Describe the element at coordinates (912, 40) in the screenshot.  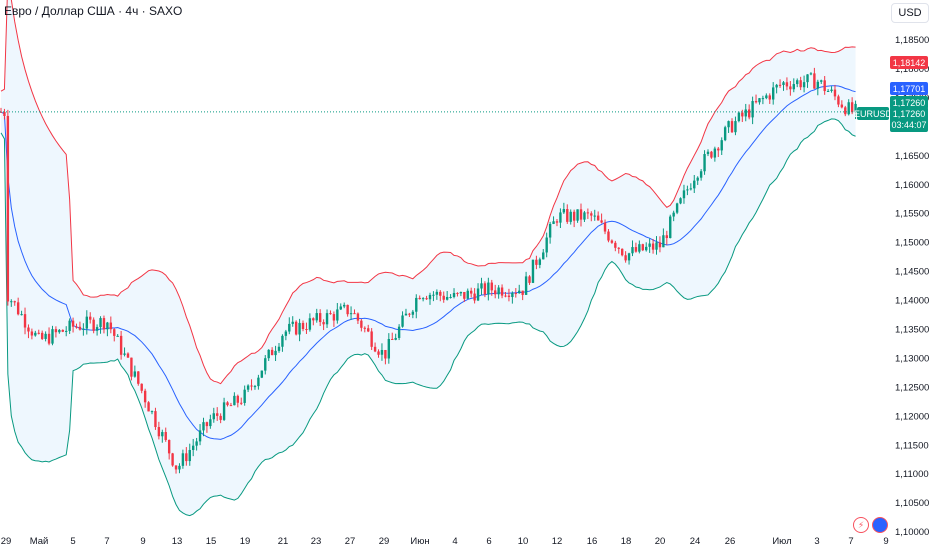
I see `price-tick-label: 1,18500` at that location.